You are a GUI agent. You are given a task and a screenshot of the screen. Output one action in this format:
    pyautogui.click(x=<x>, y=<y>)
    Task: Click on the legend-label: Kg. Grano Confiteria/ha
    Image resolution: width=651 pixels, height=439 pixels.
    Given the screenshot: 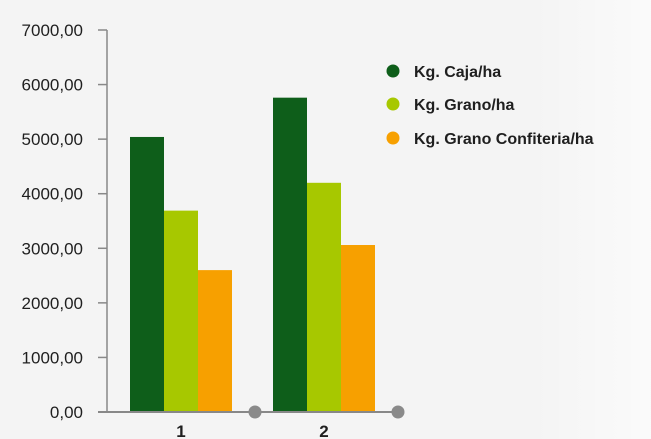 What is the action you would take?
    pyautogui.click(x=504, y=139)
    